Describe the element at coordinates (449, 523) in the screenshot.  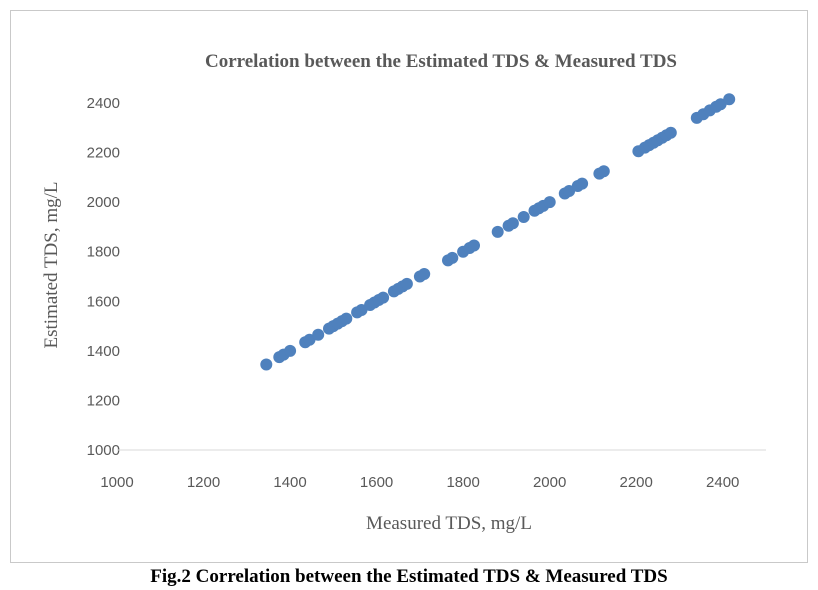
I see `x-axis-label: Measured TDS, mg/L` at that location.